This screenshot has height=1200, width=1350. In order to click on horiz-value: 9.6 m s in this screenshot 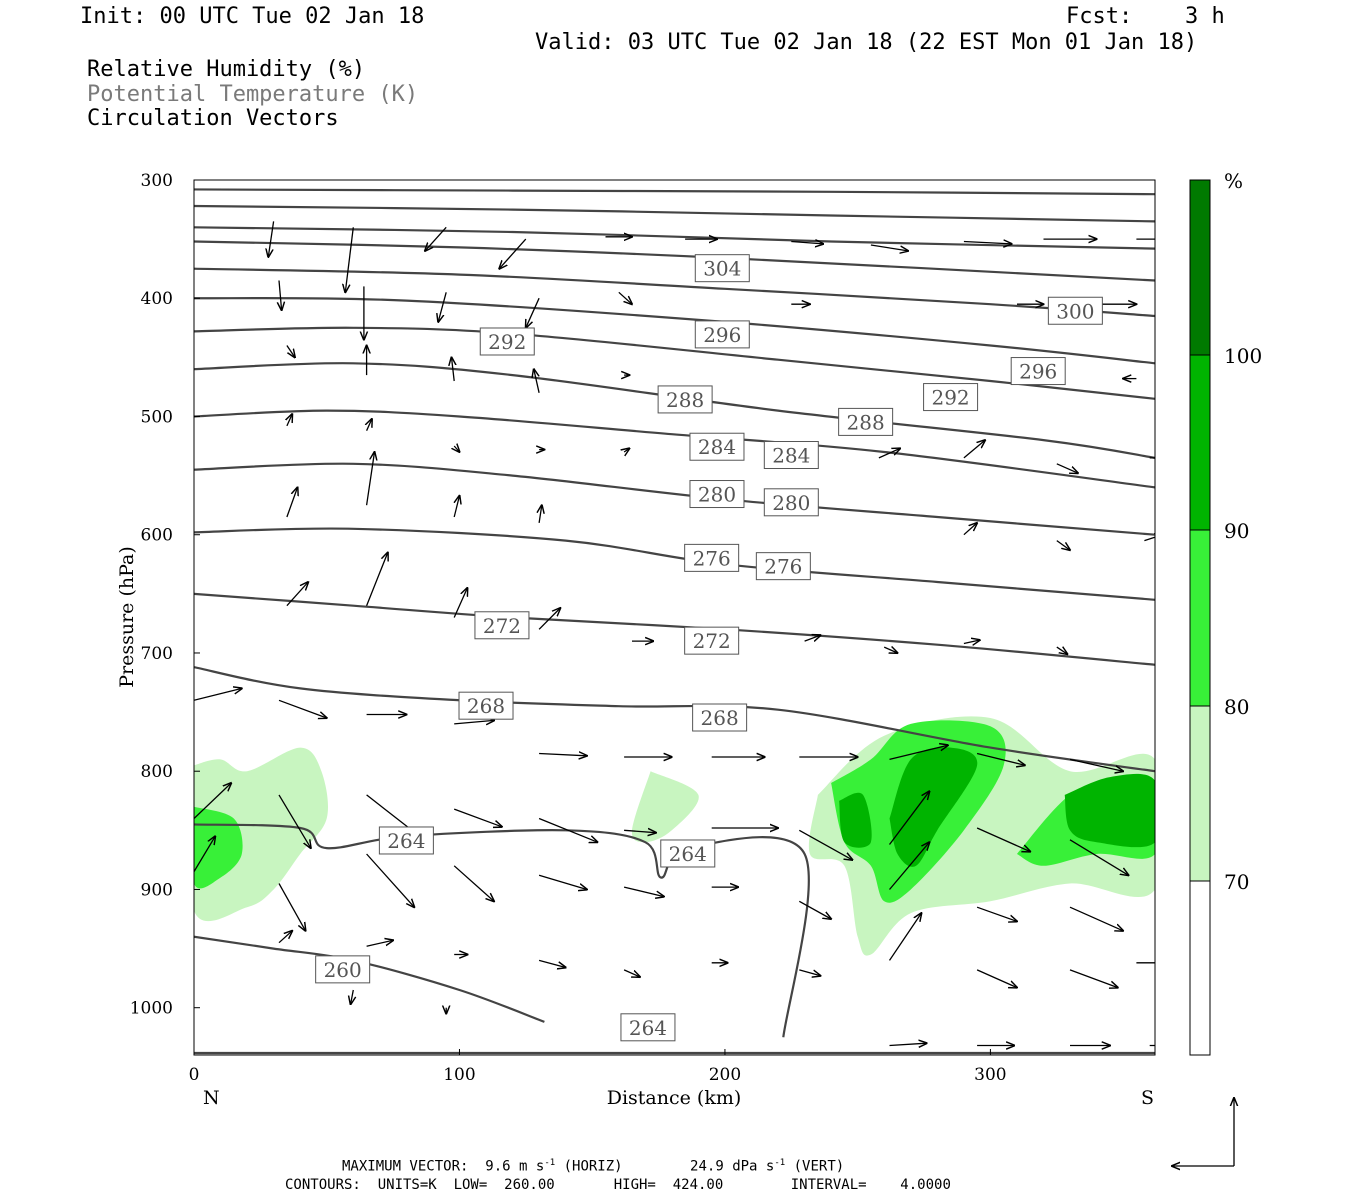, I will do `click(515, 1166)`.